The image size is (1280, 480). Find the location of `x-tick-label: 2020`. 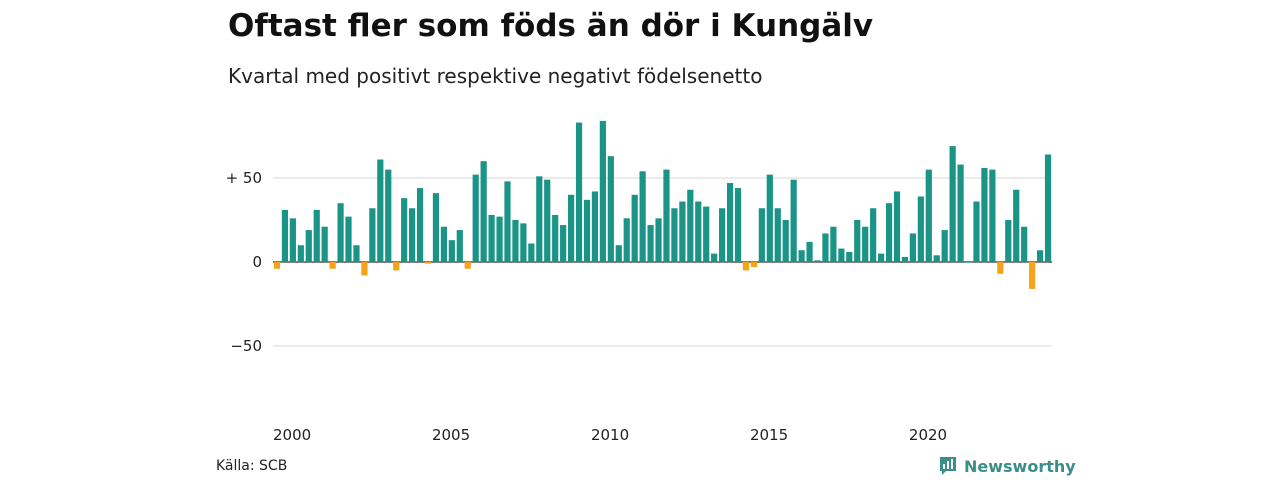

x-tick-label: 2020 is located at coordinates (928, 435).